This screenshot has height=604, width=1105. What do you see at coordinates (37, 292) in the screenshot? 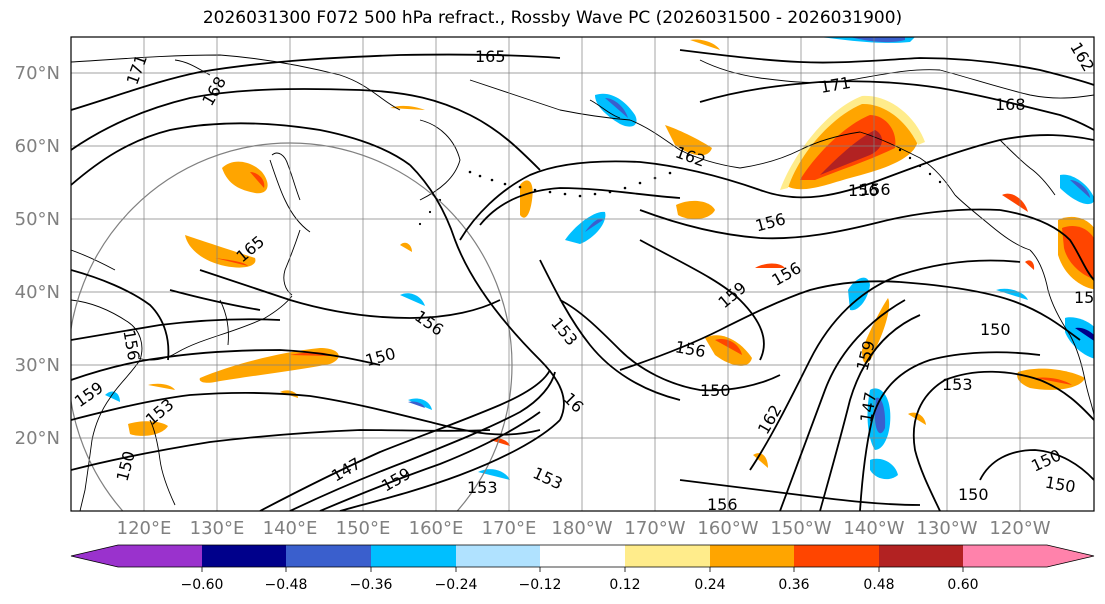
I see `lat-label: 40°N` at bounding box center [37, 292].